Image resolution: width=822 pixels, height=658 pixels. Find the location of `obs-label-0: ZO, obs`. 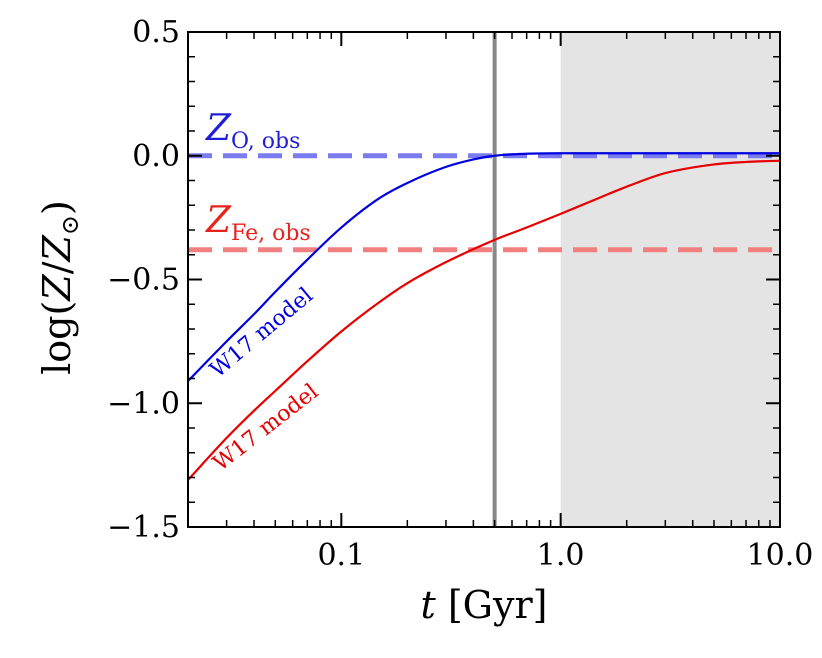

obs-label-0: ZO, obs is located at coordinates (252, 131).